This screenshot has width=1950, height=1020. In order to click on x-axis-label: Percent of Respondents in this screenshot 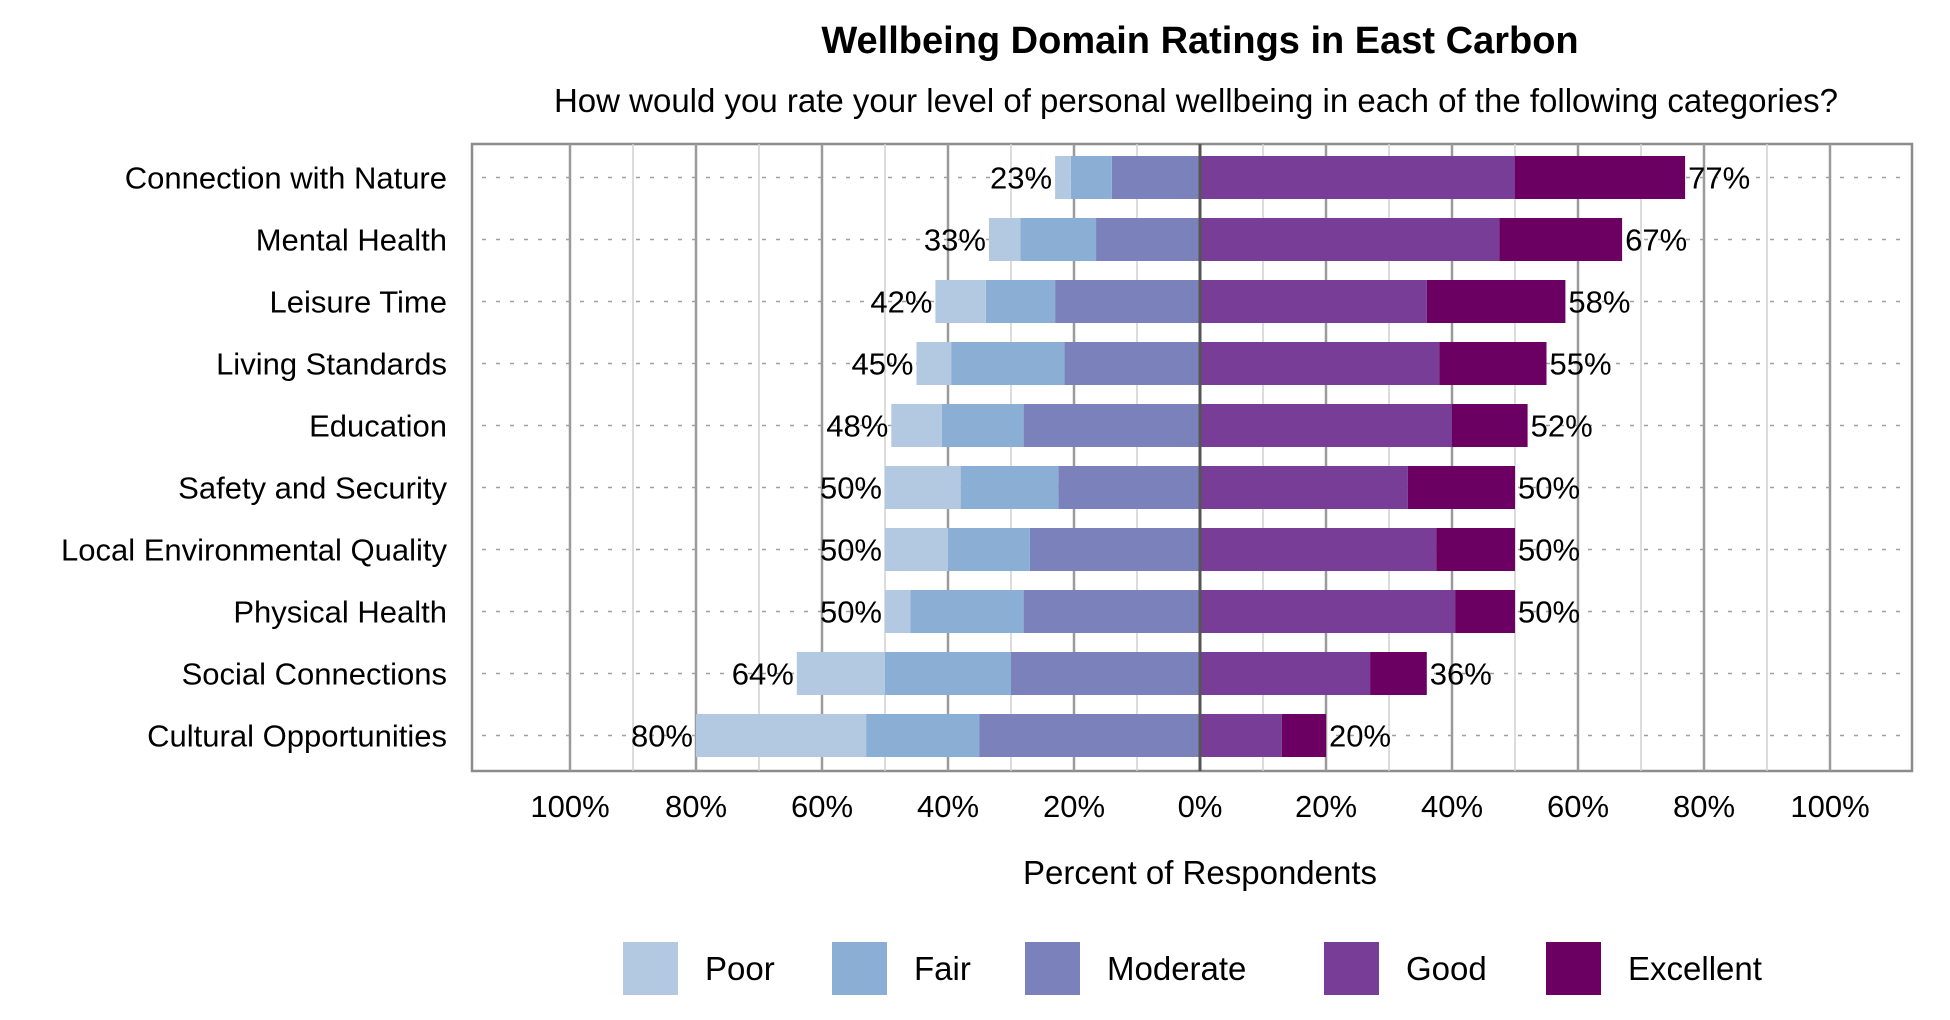, I will do `click(1200, 872)`.